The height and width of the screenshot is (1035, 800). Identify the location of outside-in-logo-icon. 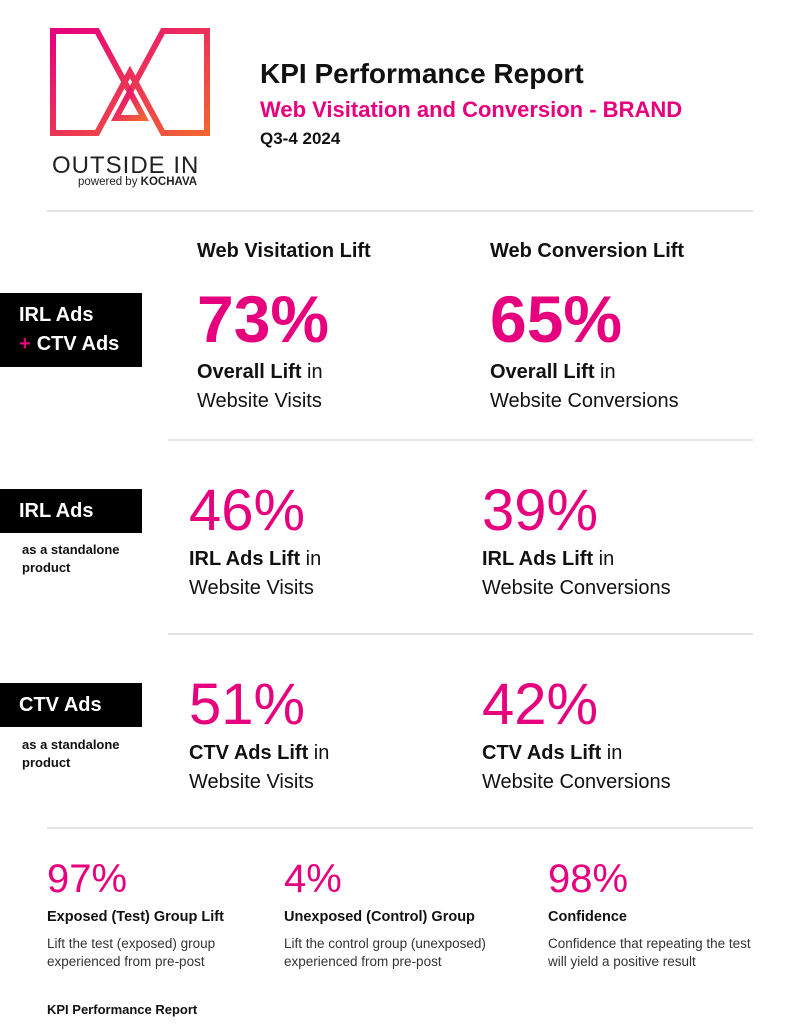
(130, 82).